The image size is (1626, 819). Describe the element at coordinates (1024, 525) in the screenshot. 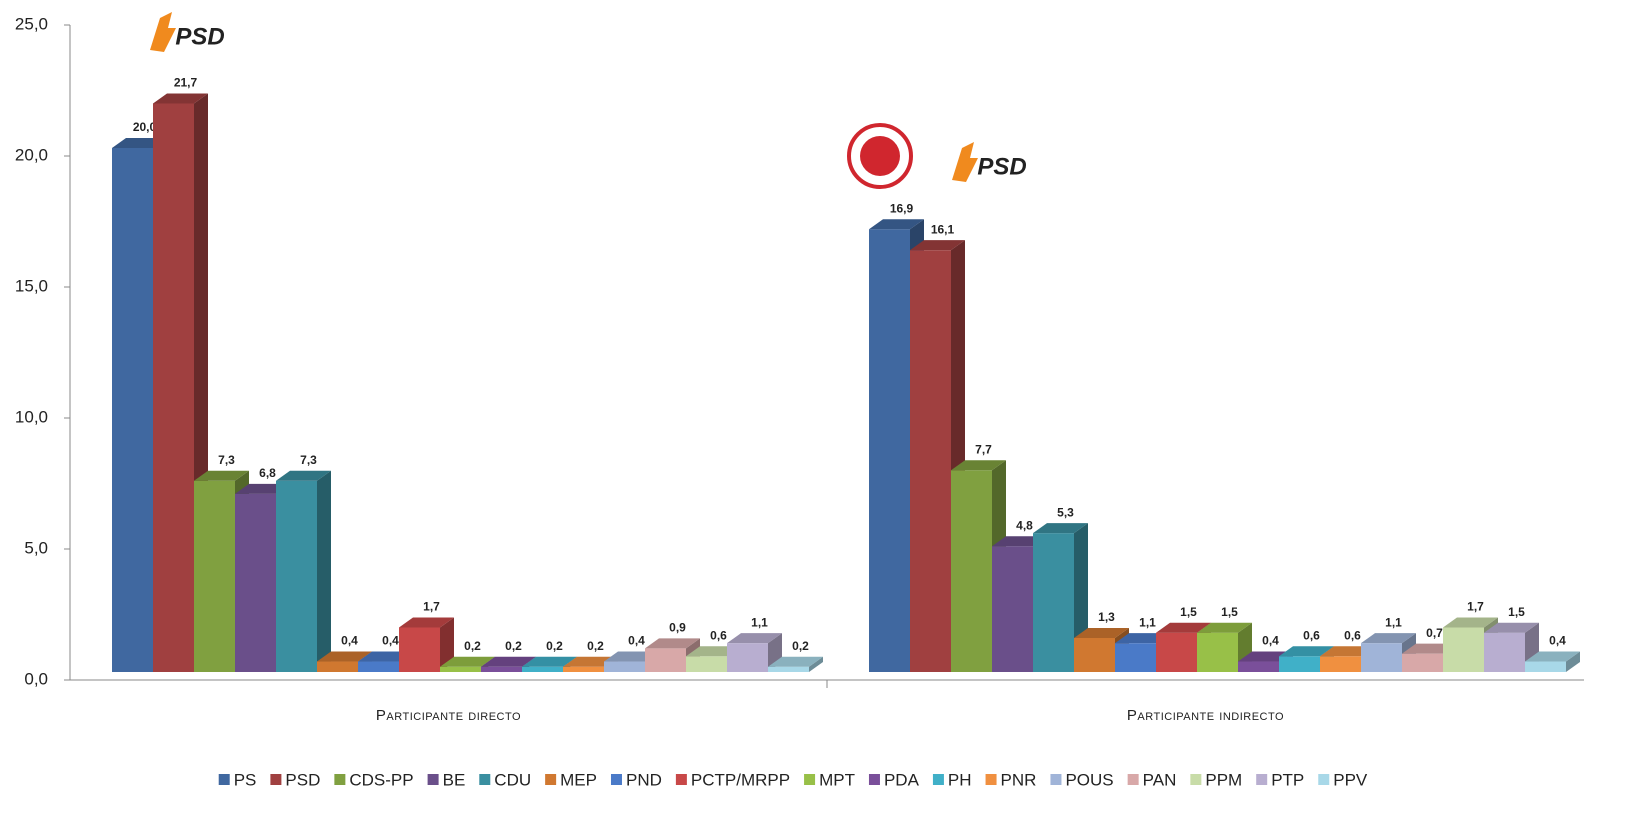

I see `value-label: 4,8` at that location.